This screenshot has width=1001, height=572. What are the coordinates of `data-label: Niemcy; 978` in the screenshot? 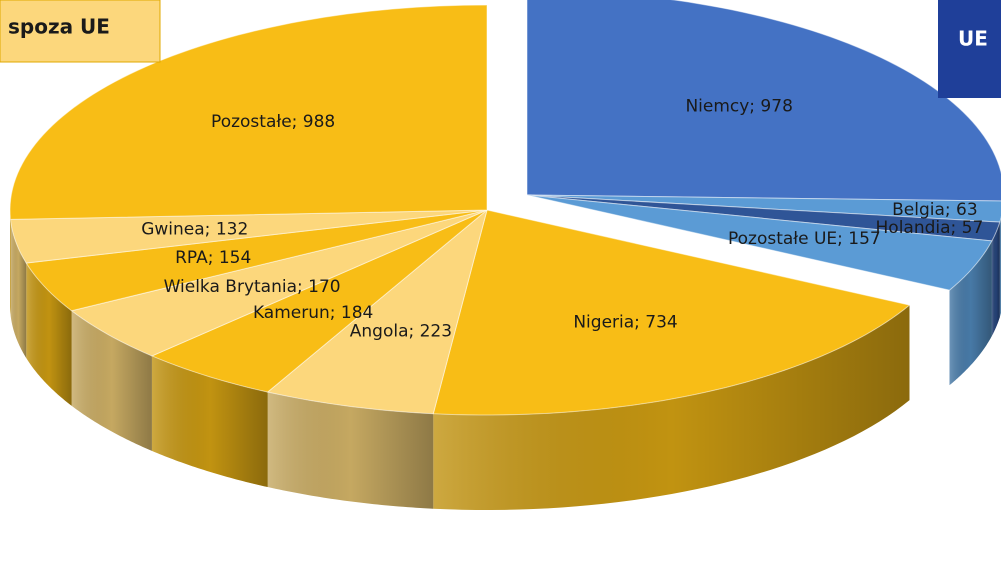 It's located at (738, 106).